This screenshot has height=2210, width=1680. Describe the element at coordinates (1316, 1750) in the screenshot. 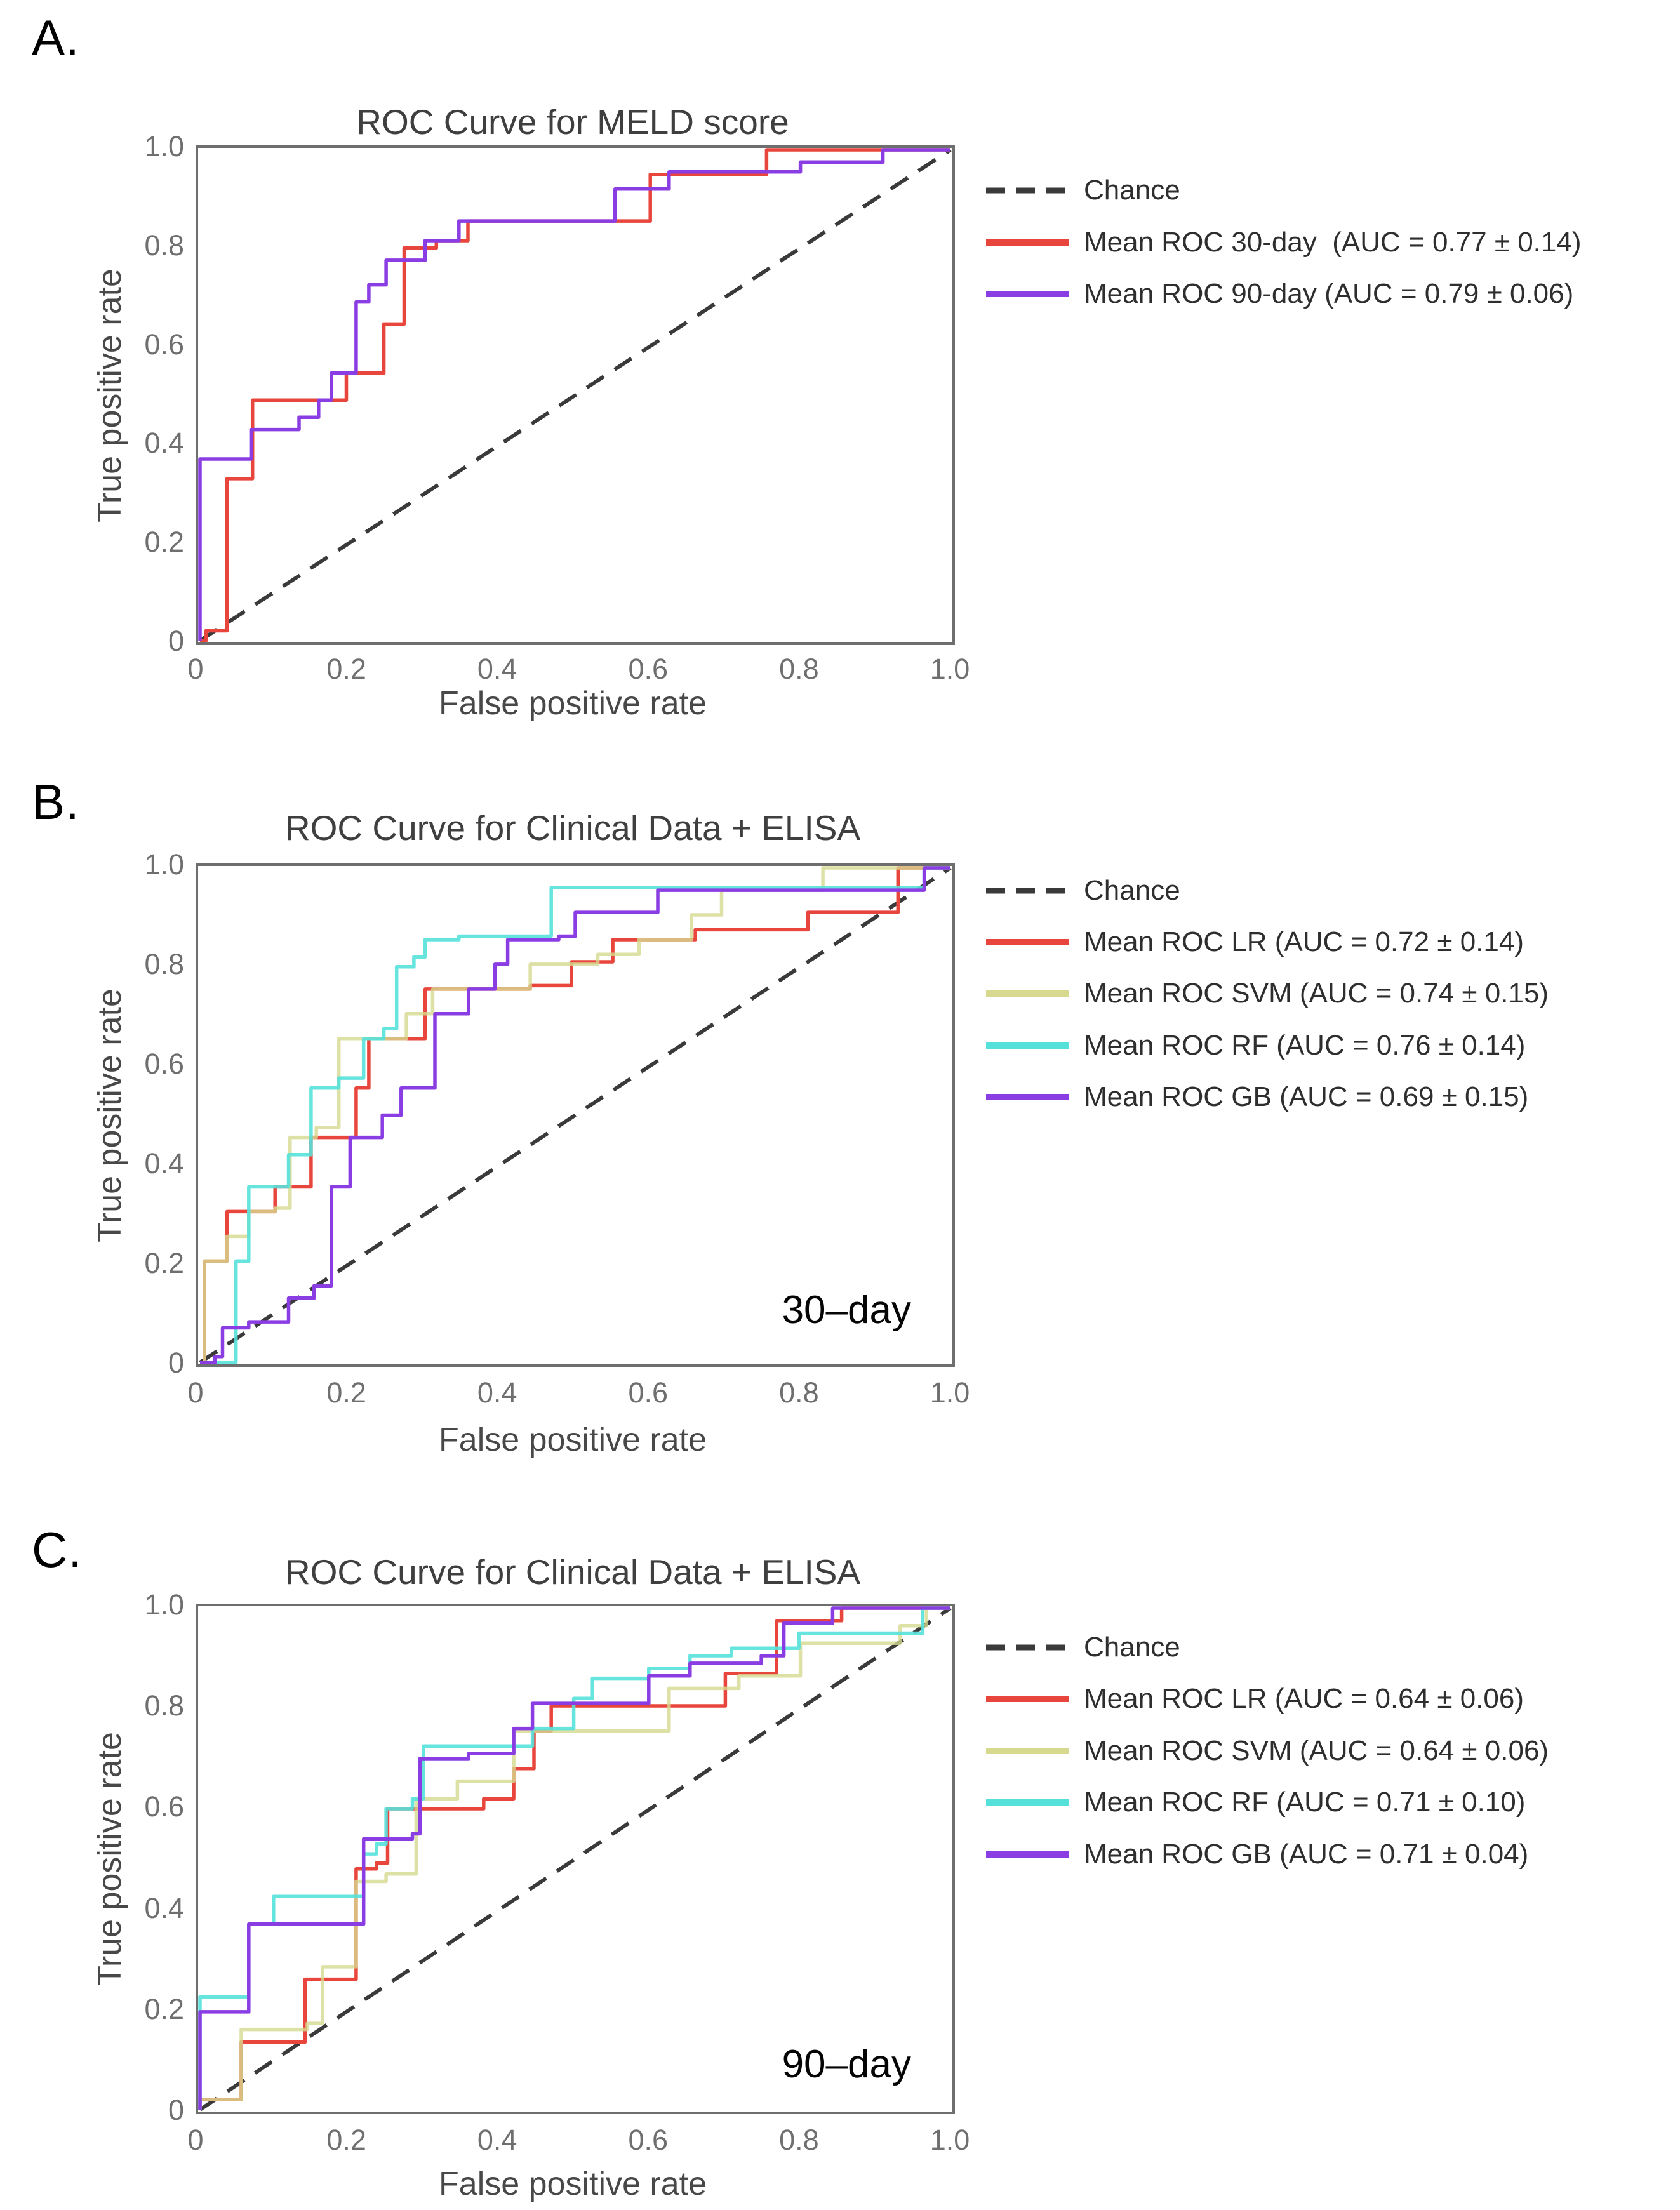

I see `legend-label: Mean ROC SVM (AUC = 0.64 ± 0.06)` at that location.